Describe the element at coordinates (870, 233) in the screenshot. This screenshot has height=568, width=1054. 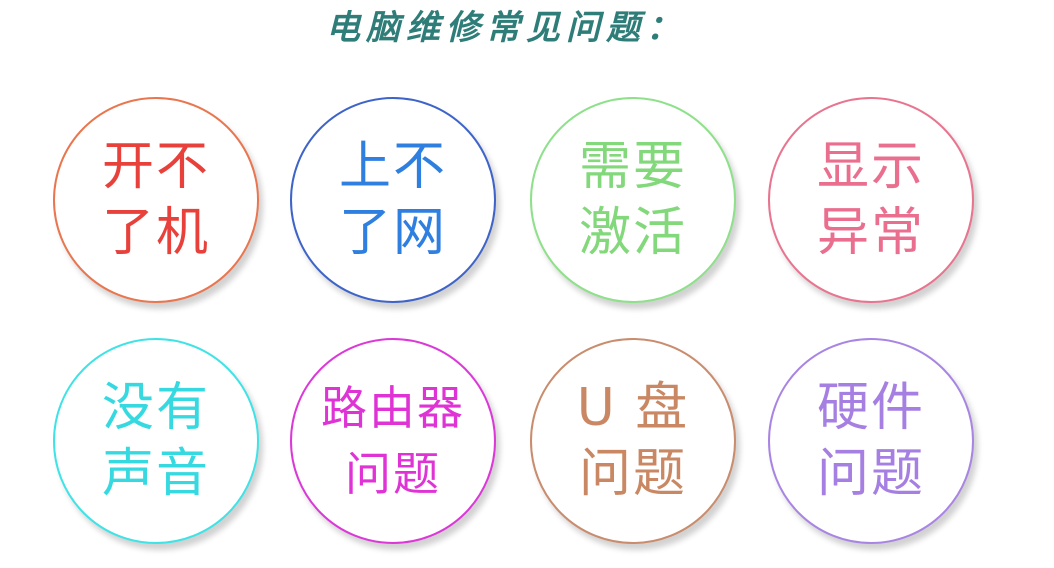
I see `circle-item-line2: 异常` at that location.